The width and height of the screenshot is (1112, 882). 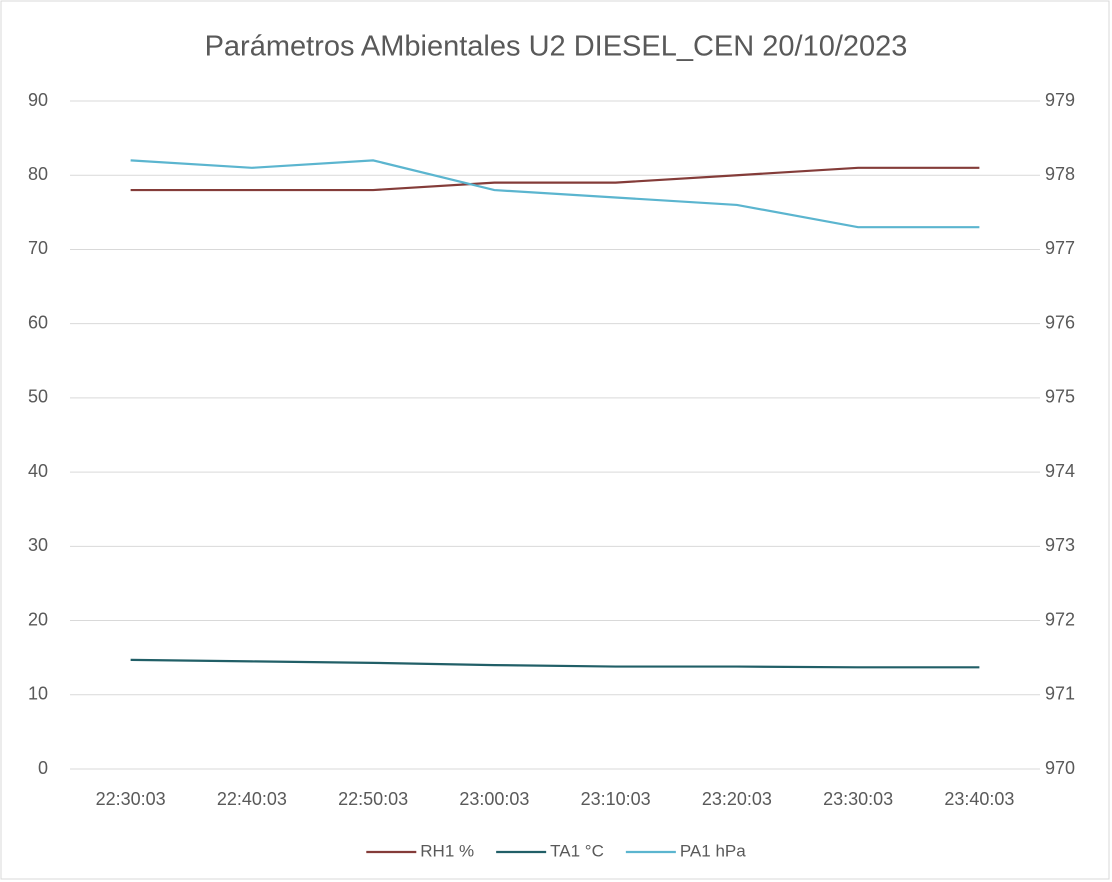 I want to click on y2-tick-label: 976, so click(x=1060, y=322).